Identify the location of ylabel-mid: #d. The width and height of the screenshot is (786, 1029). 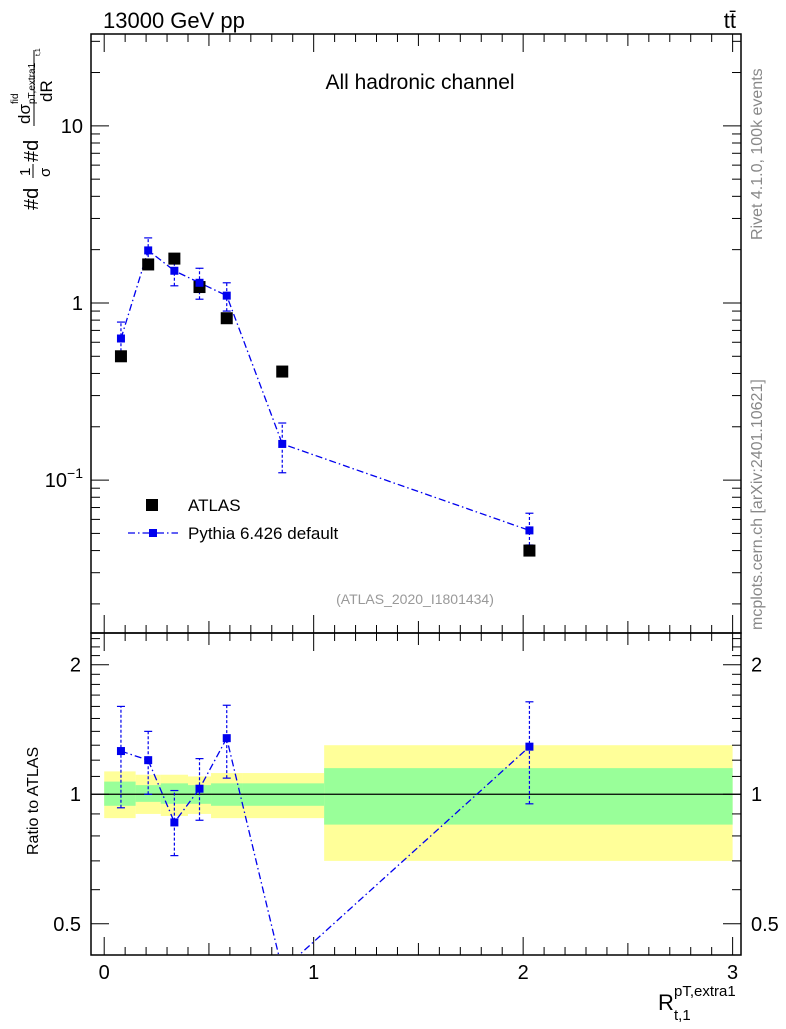
(32, 151).